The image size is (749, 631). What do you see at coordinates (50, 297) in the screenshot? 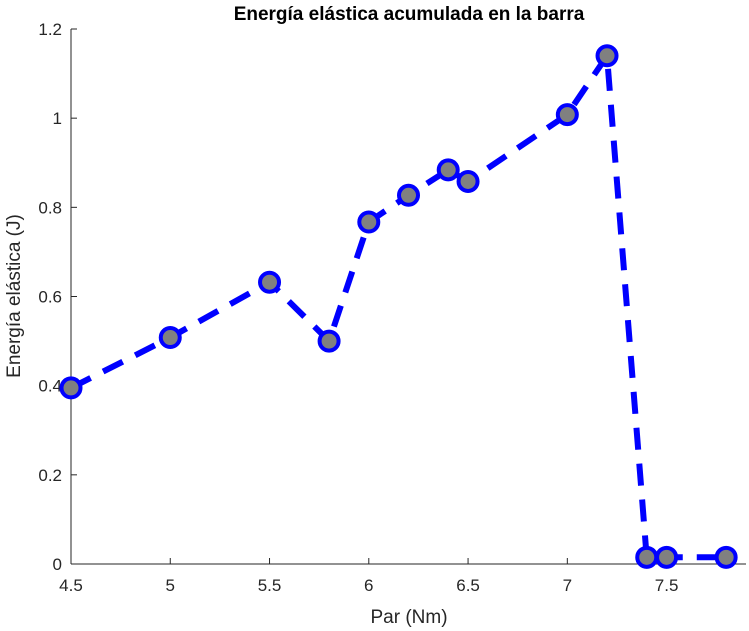
I see `y-tick-label: 0.6` at bounding box center [50, 297].